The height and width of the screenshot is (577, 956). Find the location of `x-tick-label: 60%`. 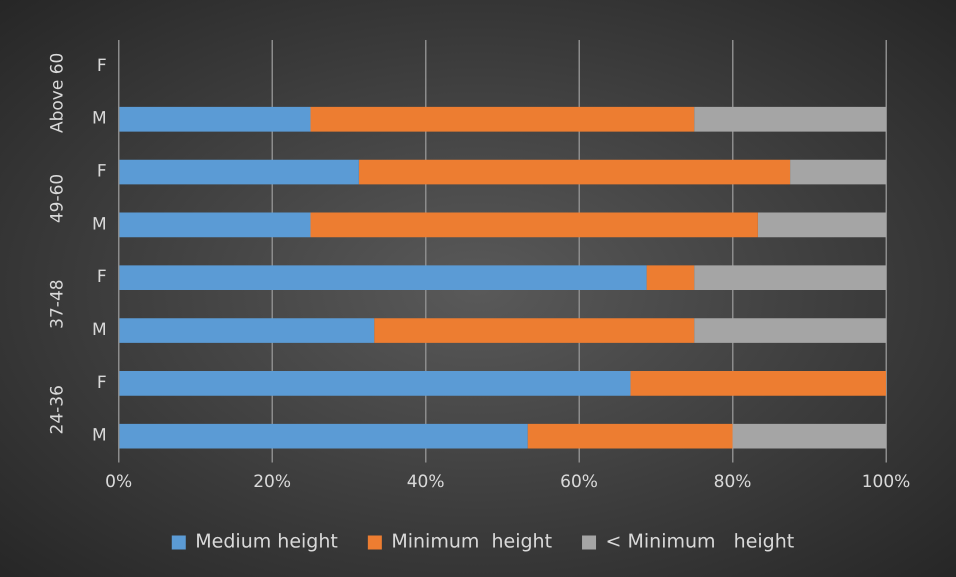

x-tick-label: 60% is located at coordinates (579, 482).